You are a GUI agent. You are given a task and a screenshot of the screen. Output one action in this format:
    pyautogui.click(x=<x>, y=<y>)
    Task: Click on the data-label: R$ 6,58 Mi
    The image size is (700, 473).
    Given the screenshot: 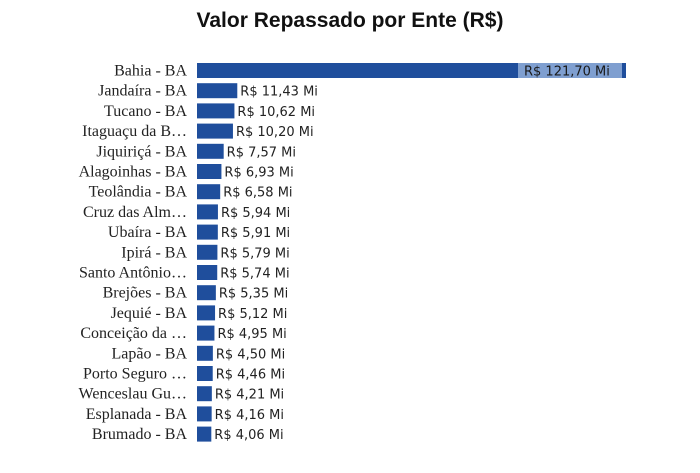 What is the action you would take?
    pyautogui.click(x=257, y=193)
    